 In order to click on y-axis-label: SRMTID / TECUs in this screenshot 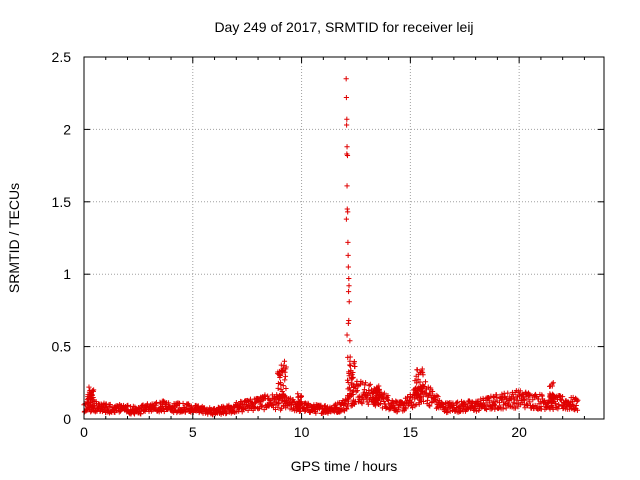, I will do `click(14, 238)`.